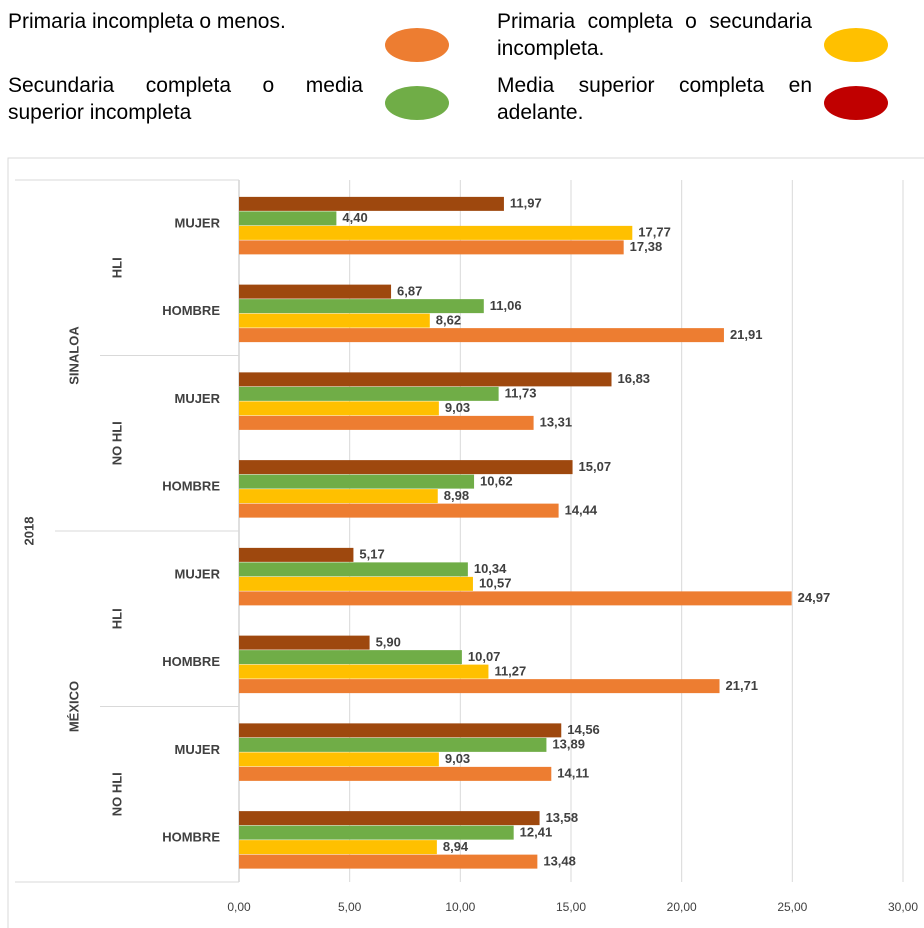 The image size is (924, 928). What do you see at coordinates (526, 203) in the screenshot?
I see `value-label: 11,97` at bounding box center [526, 203].